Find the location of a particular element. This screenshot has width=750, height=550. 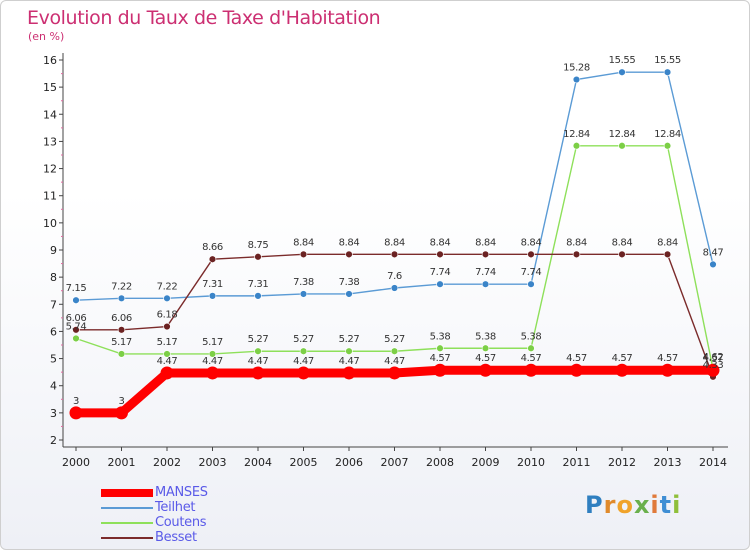

y-tick-label: 12 is located at coordinates (50, 169).